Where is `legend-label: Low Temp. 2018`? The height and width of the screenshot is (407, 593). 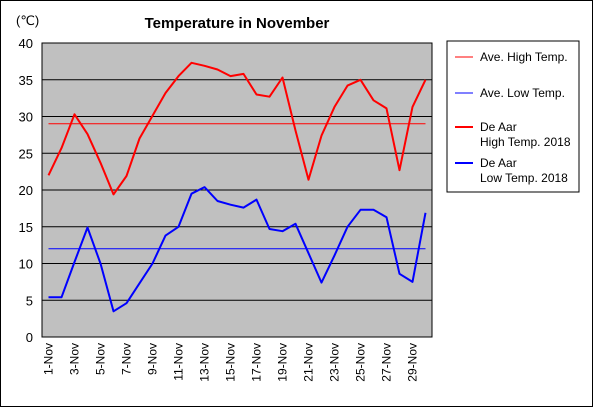 legend-label: Low Temp. 2018 is located at coordinates (524, 178).